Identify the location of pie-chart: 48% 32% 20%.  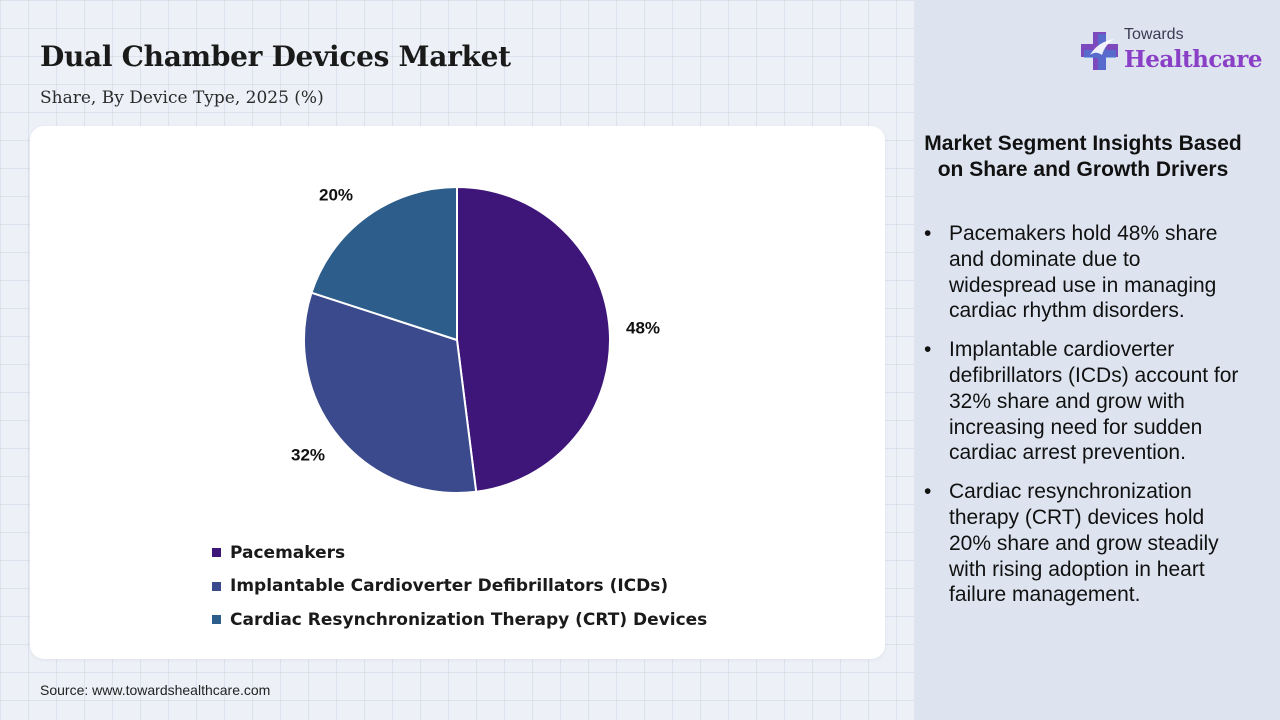
(475, 339).